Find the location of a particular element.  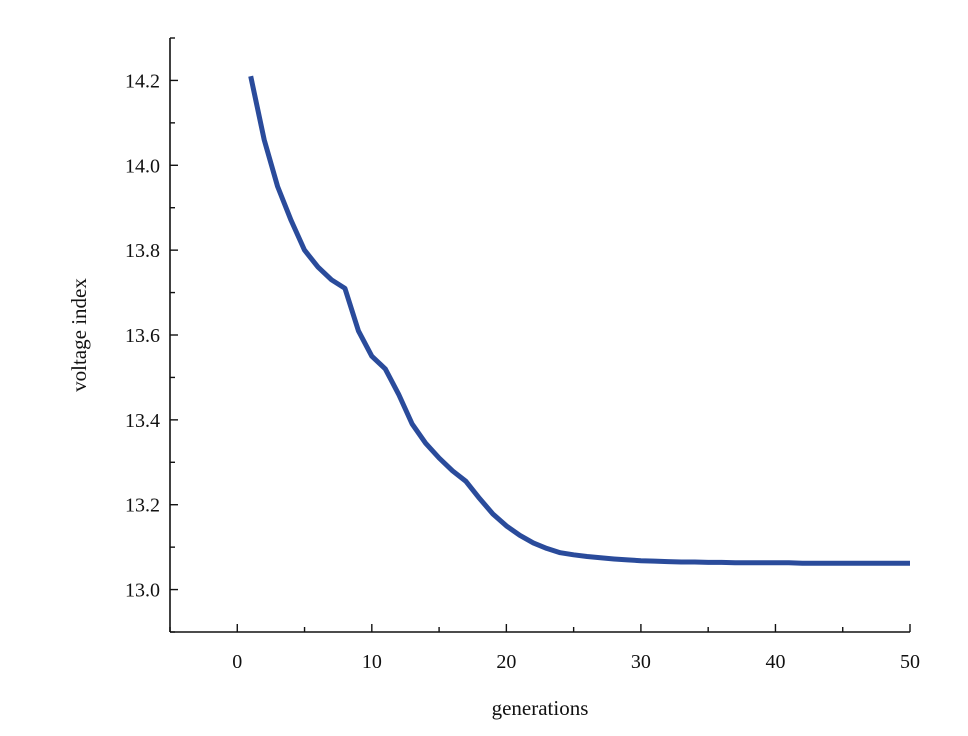

y-tick-label: 14.2 is located at coordinates (142, 81).